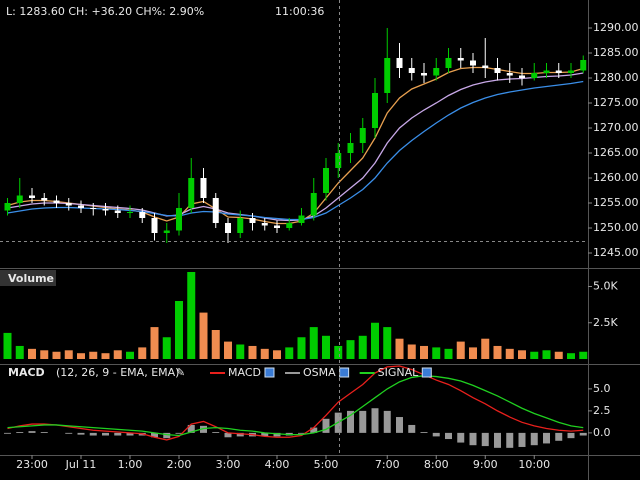  What do you see at coordinates (28, 278) in the screenshot?
I see `volume-label-box` at bounding box center [28, 278].